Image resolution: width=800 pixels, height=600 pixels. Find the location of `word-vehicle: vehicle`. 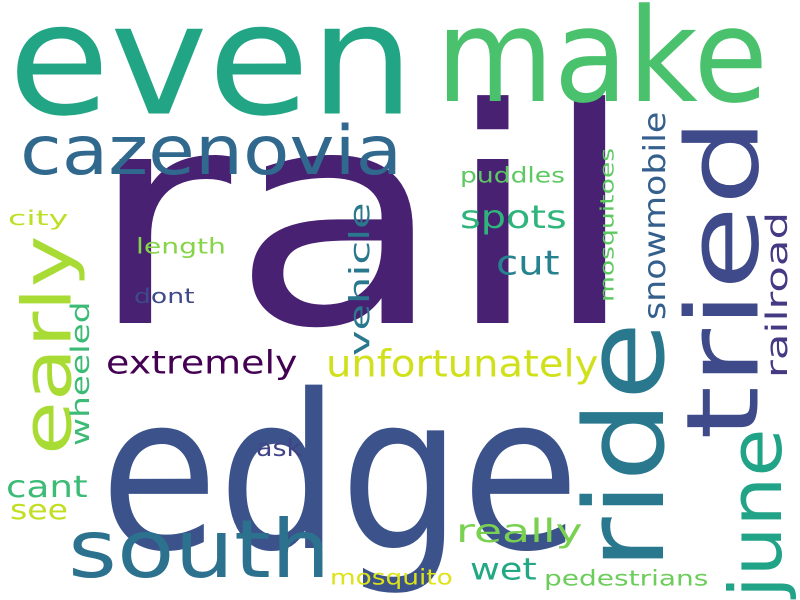

word-vehicle: vehicle is located at coordinates (359, 279).